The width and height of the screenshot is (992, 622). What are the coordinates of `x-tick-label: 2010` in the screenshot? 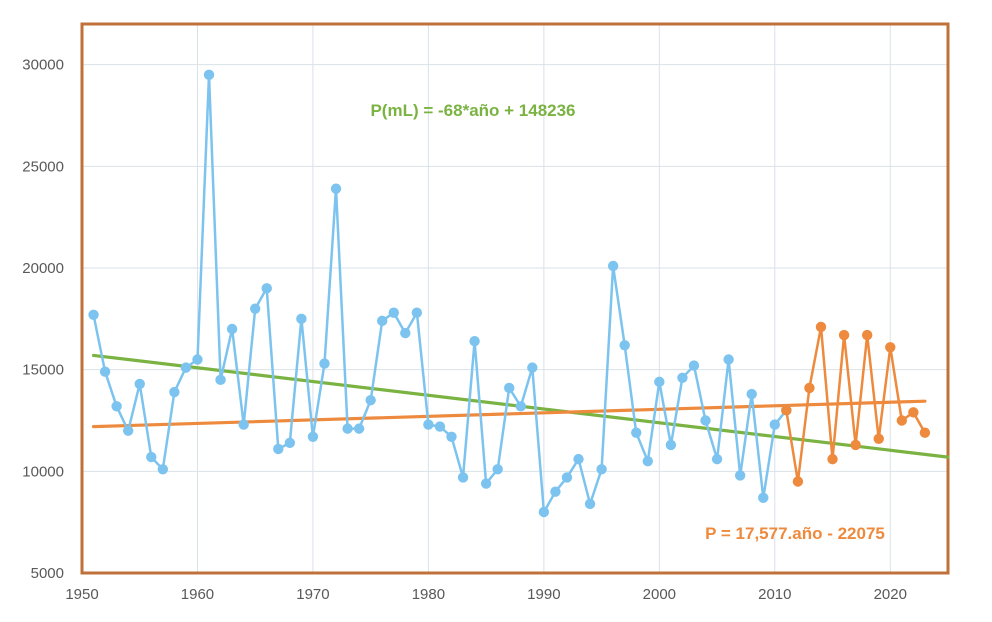 It's located at (774, 594).